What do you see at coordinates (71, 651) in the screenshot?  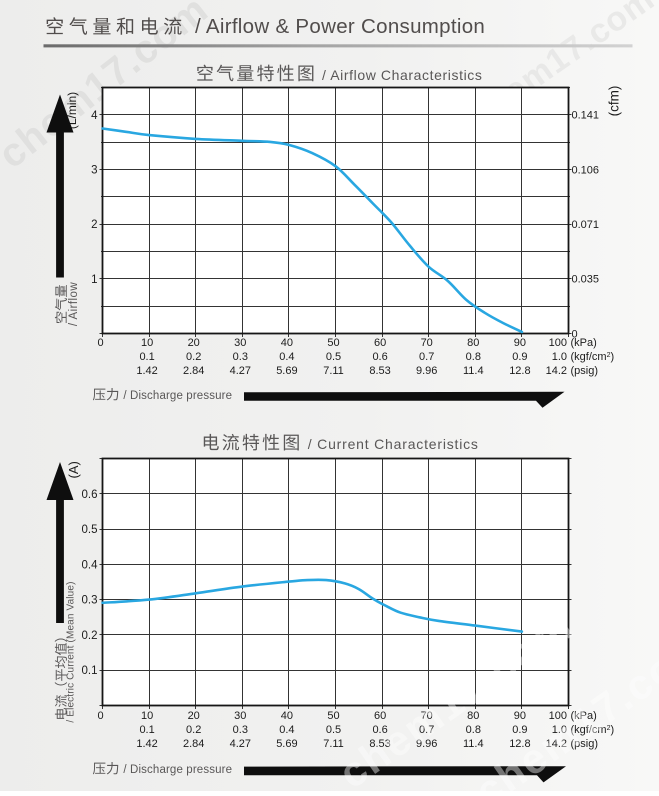 I see `svg-text:/ Electric Current (Mean Value: / Electric Current (Mean Value)` at bounding box center [71, 651].